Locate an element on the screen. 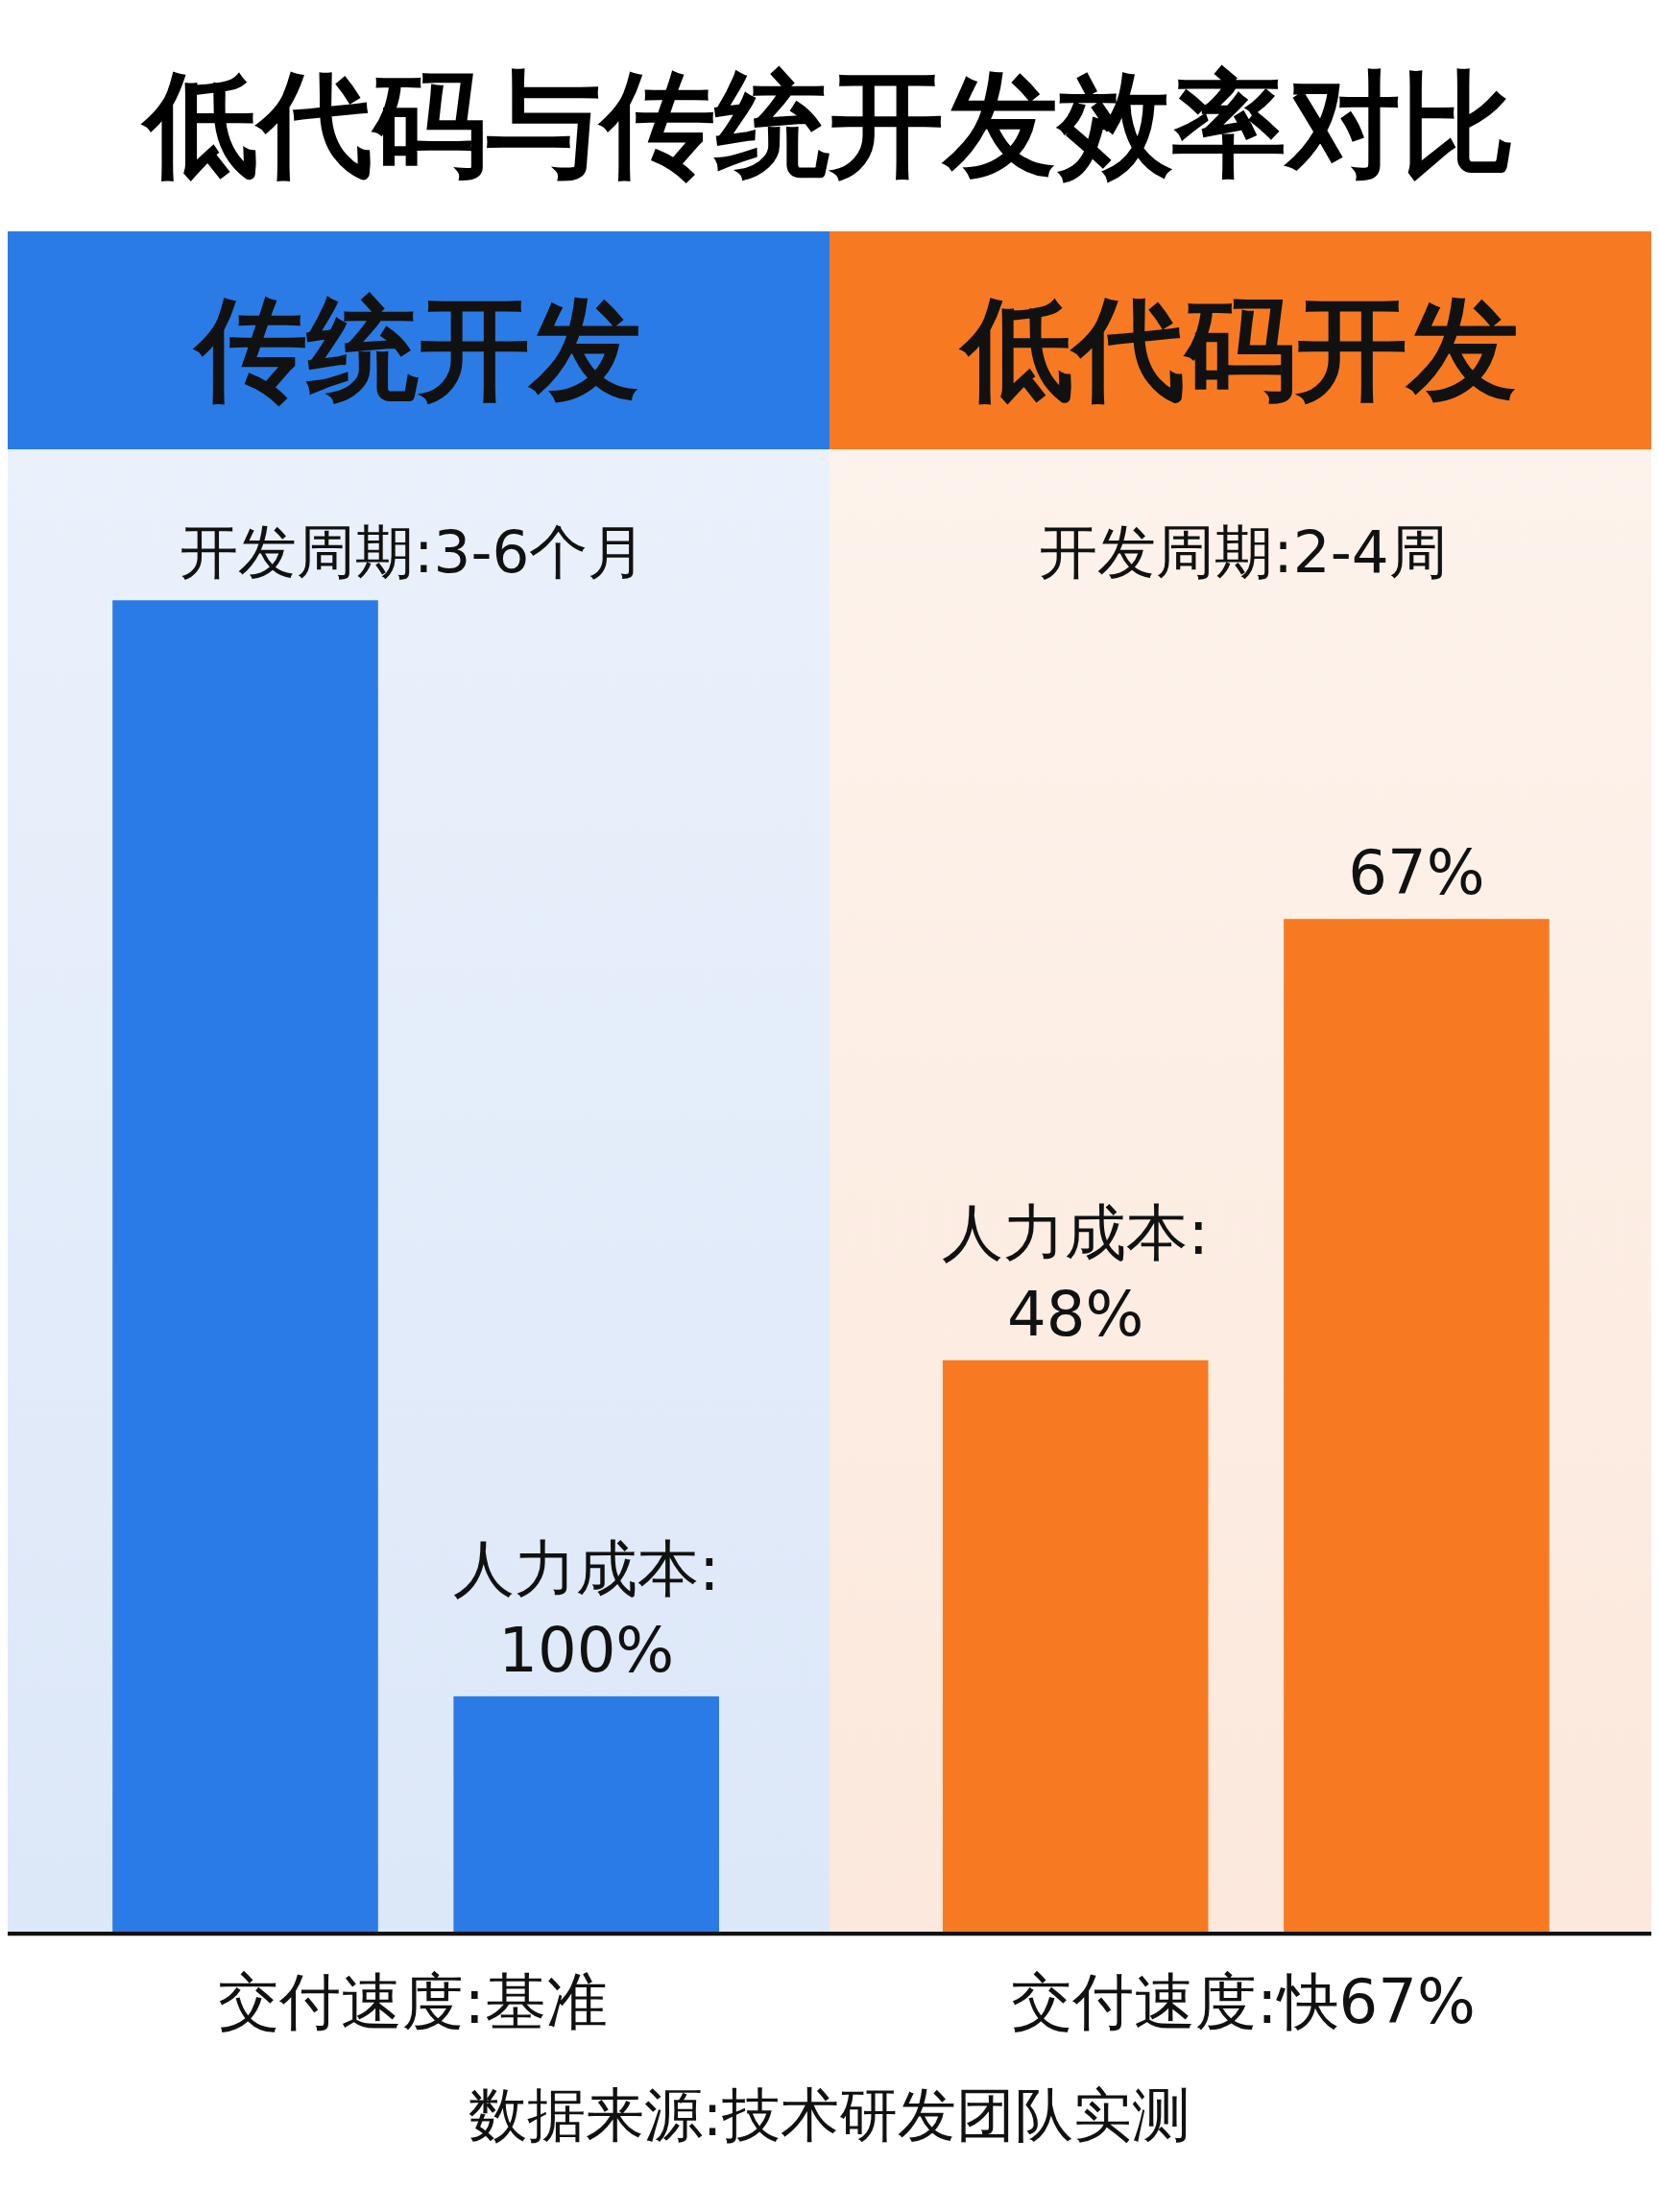 The image size is (1659, 2212). chart-title: 低代码与传统开发效率对比 is located at coordinates (827, 125).